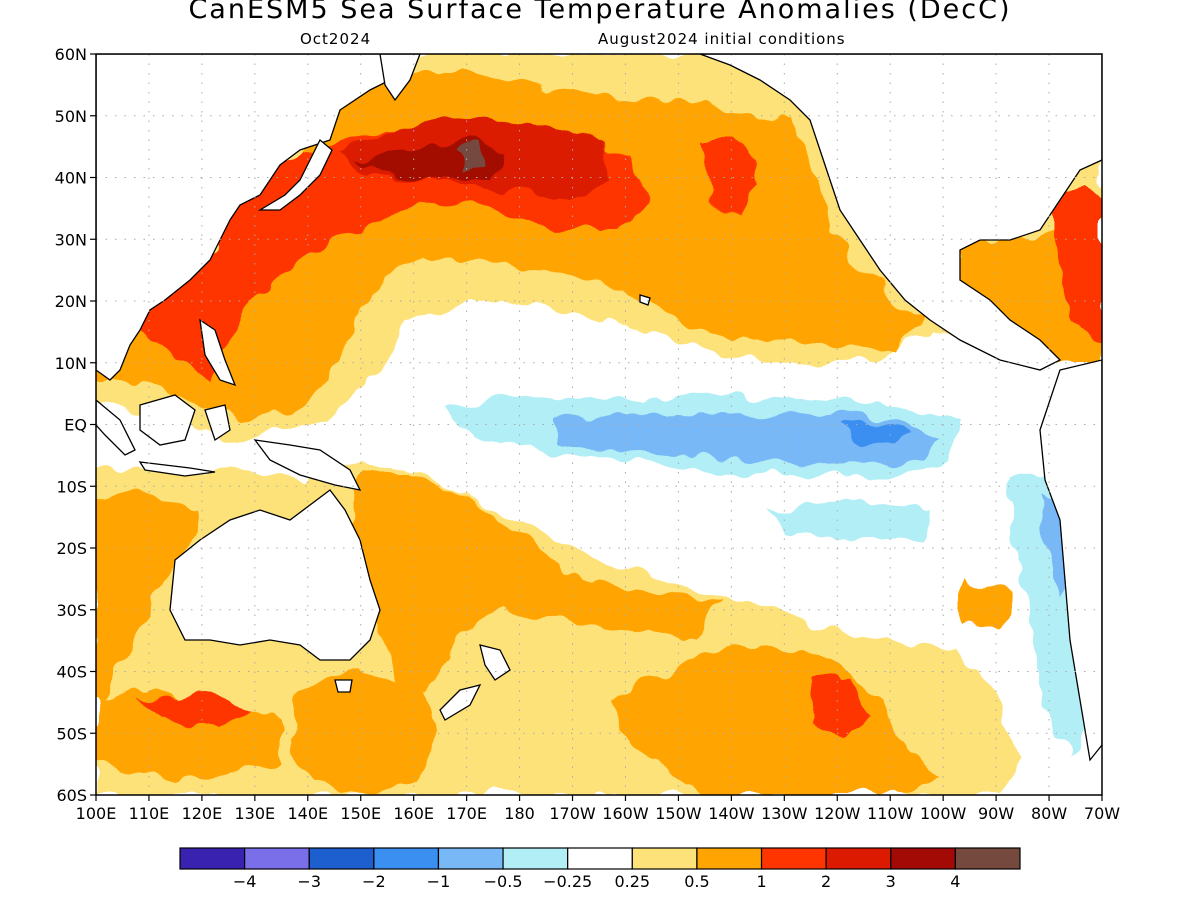 This screenshot has height=900, width=1200. I want to click on anomaly-region-brown-northpacific, so click(470, 157).